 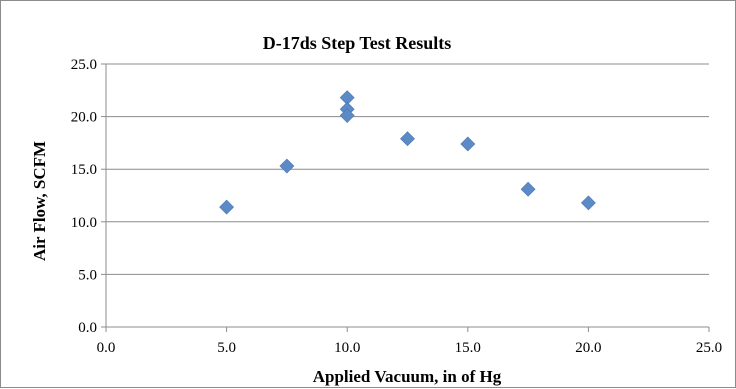 I want to click on y-axis-label: Air Flow, SCFM, so click(x=39, y=201).